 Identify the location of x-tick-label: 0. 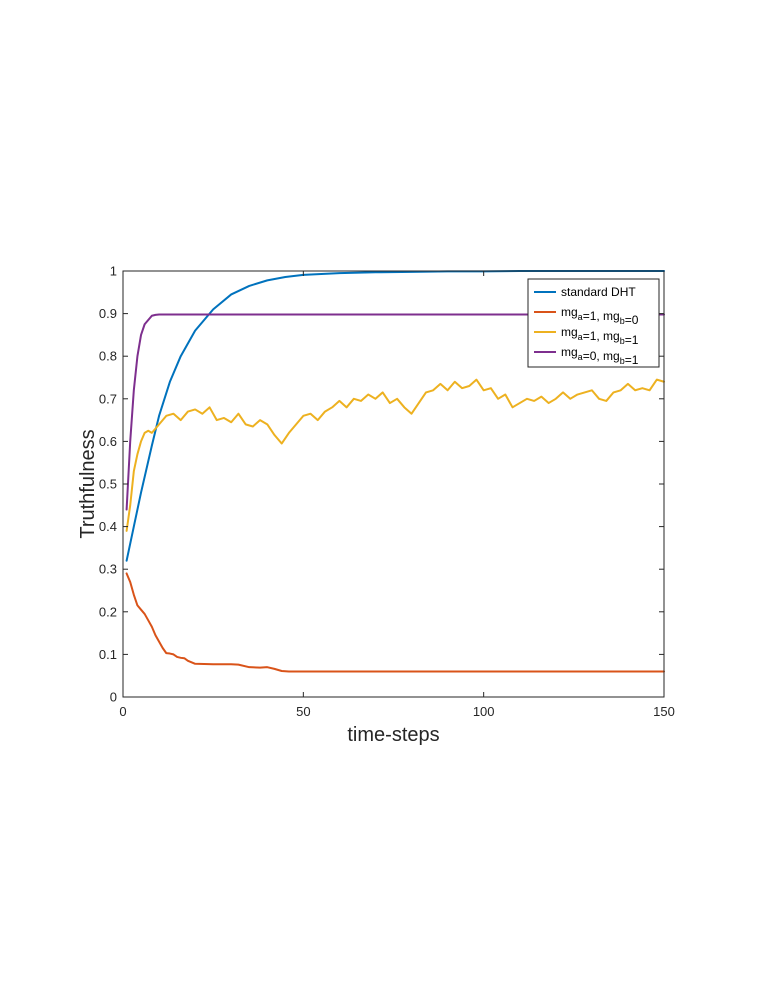
(122, 711).